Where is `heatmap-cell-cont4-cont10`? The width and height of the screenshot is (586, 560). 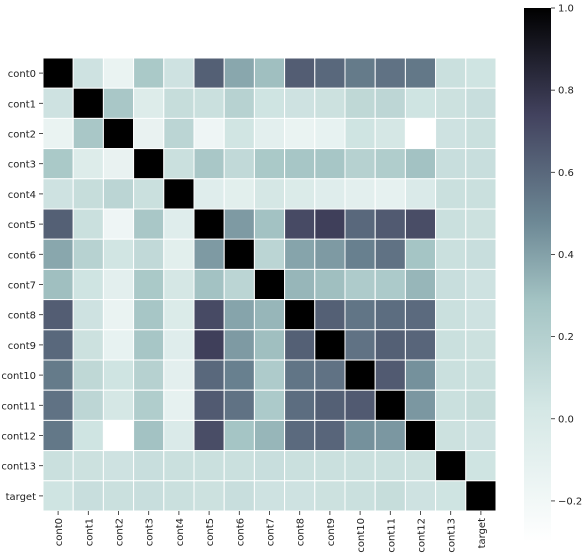 heatmap-cell-cont4-cont10 is located at coordinates (360, 194).